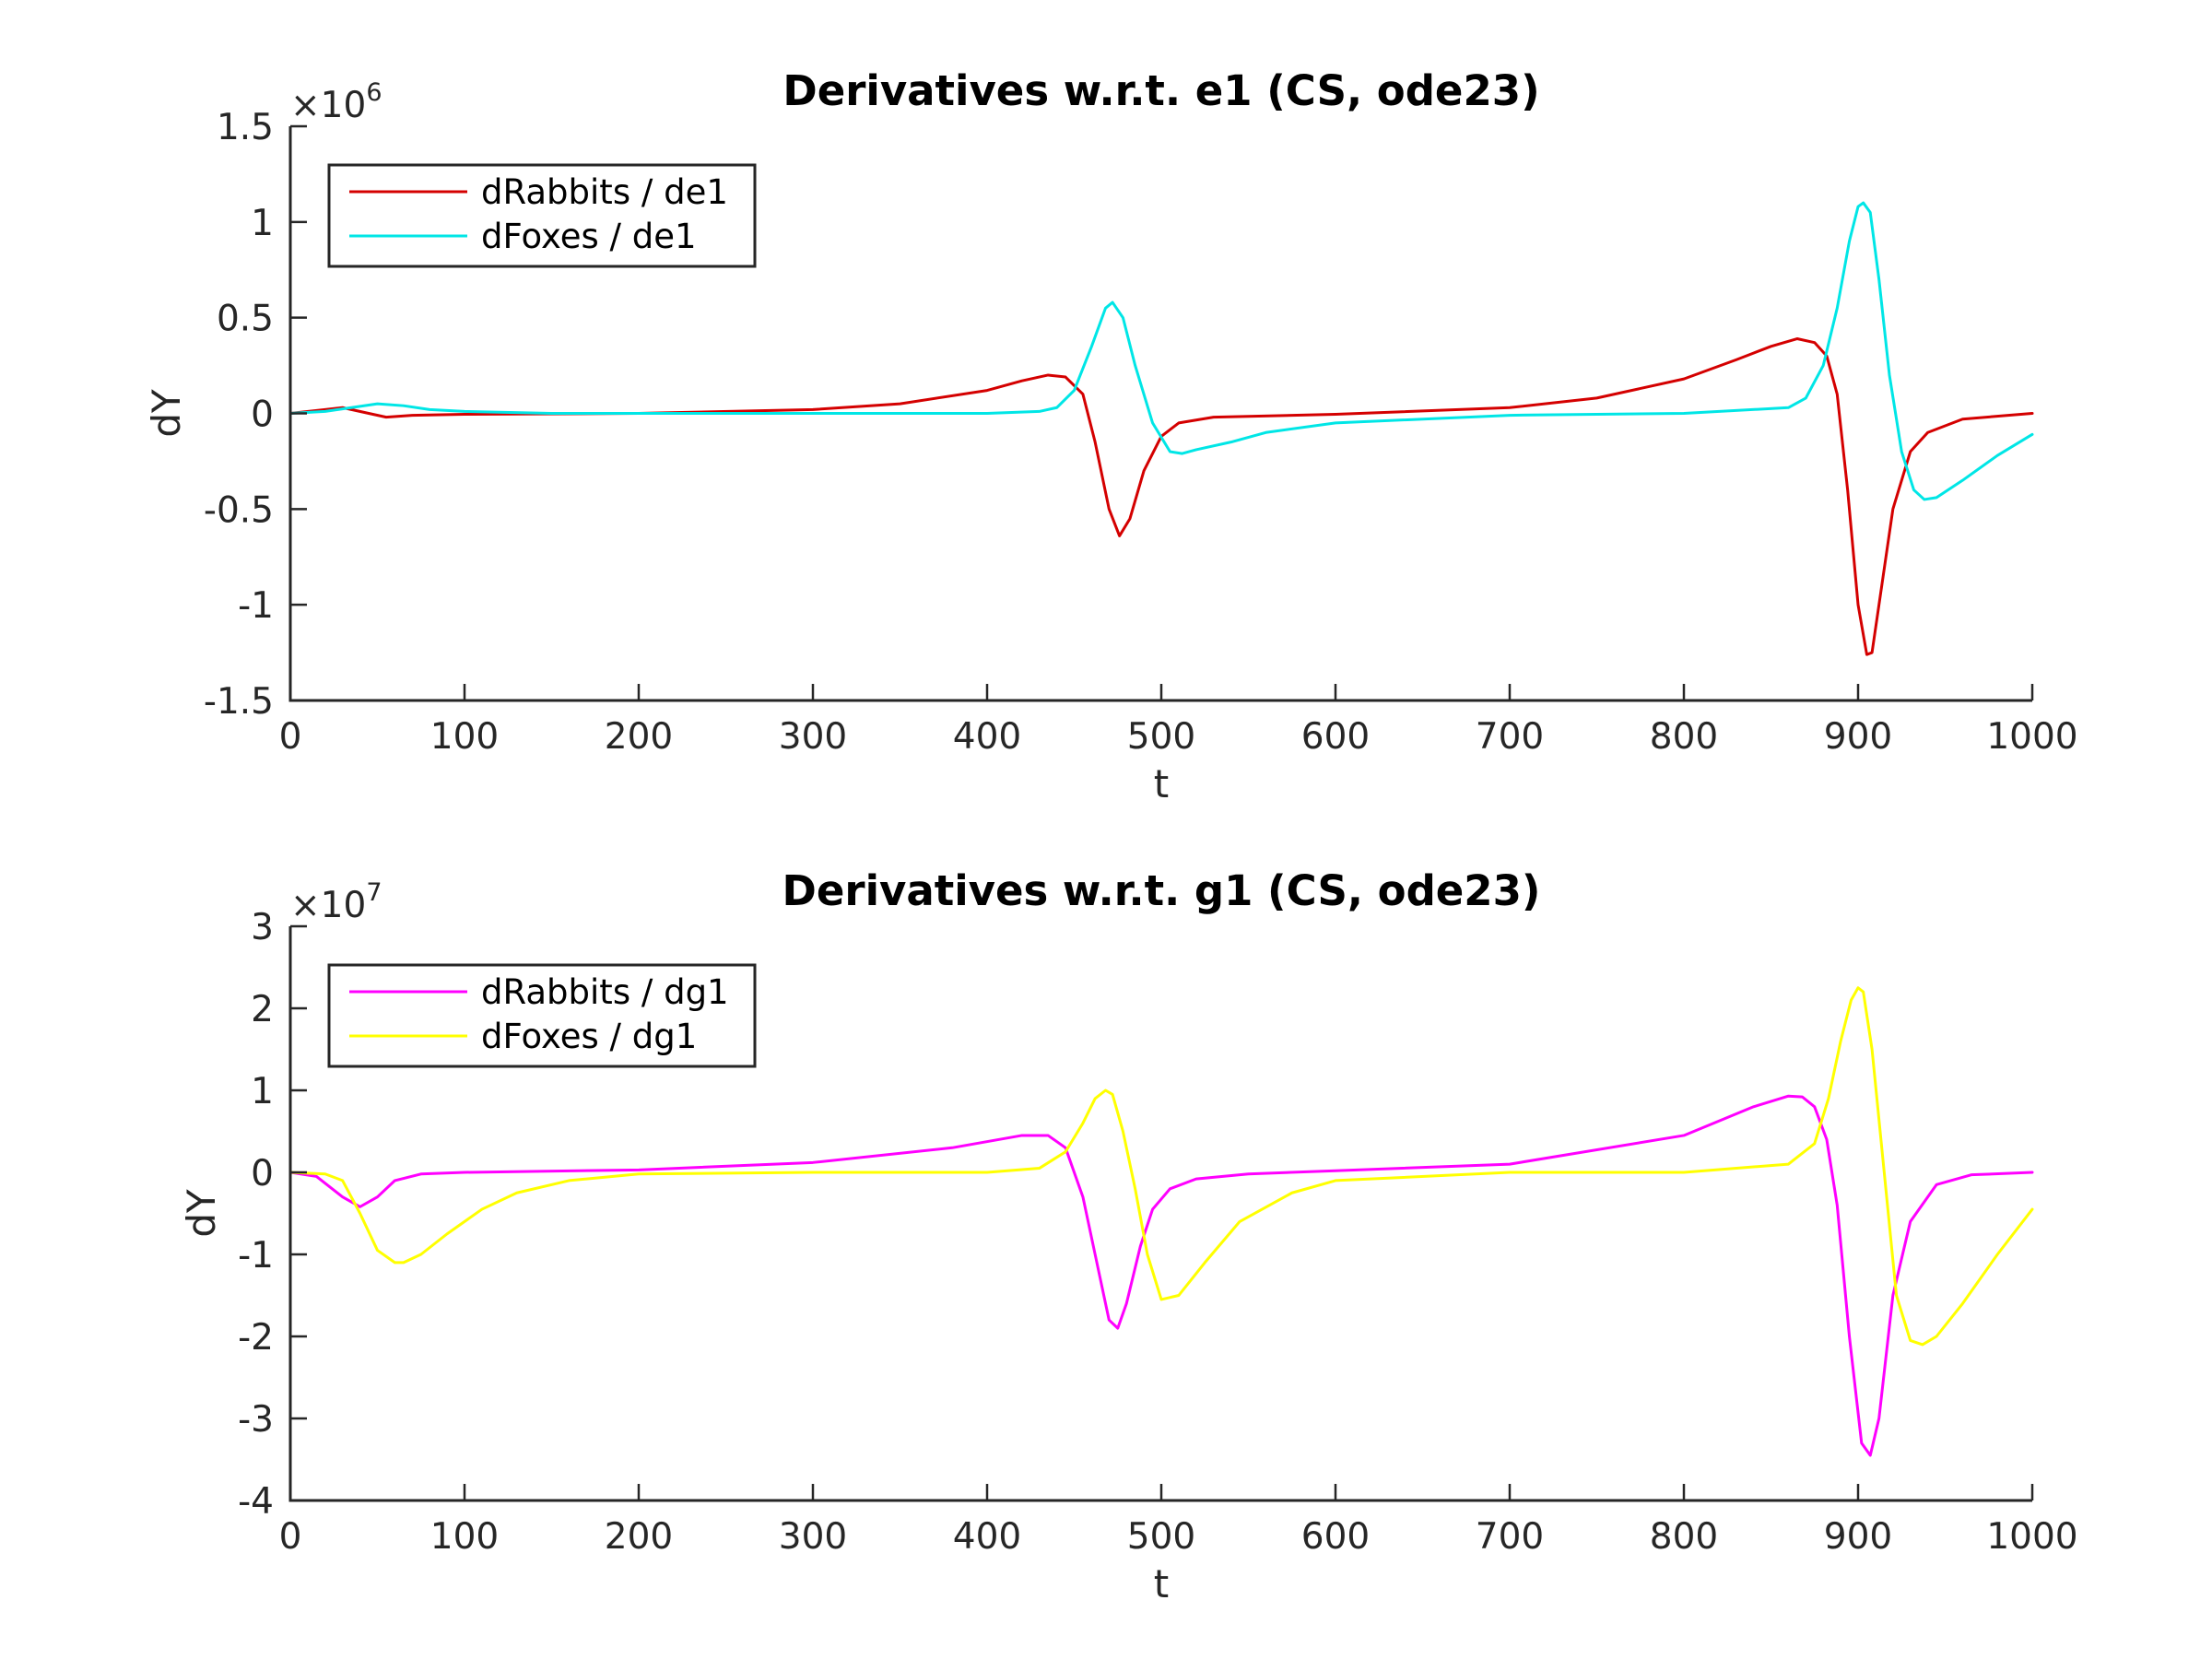 Image resolution: width=2212 pixels, height=1659 pixels. Describe the element at coordinates (589, 236) in the screenshot. I see `legend-label-1: dFoxes / de1` at that location.